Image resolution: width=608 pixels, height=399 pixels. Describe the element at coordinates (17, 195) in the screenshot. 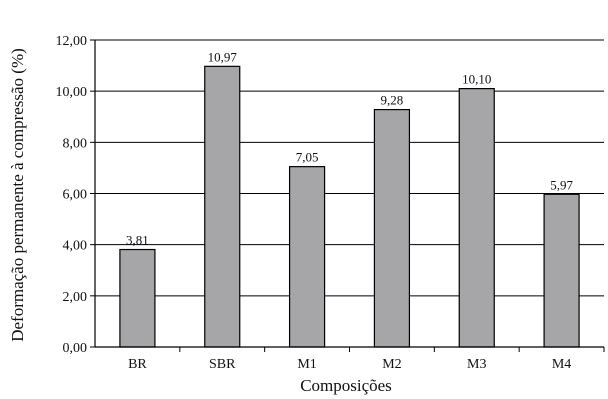

I see `y-axis-title: Deformação permanente à compressão (%)` at that location.